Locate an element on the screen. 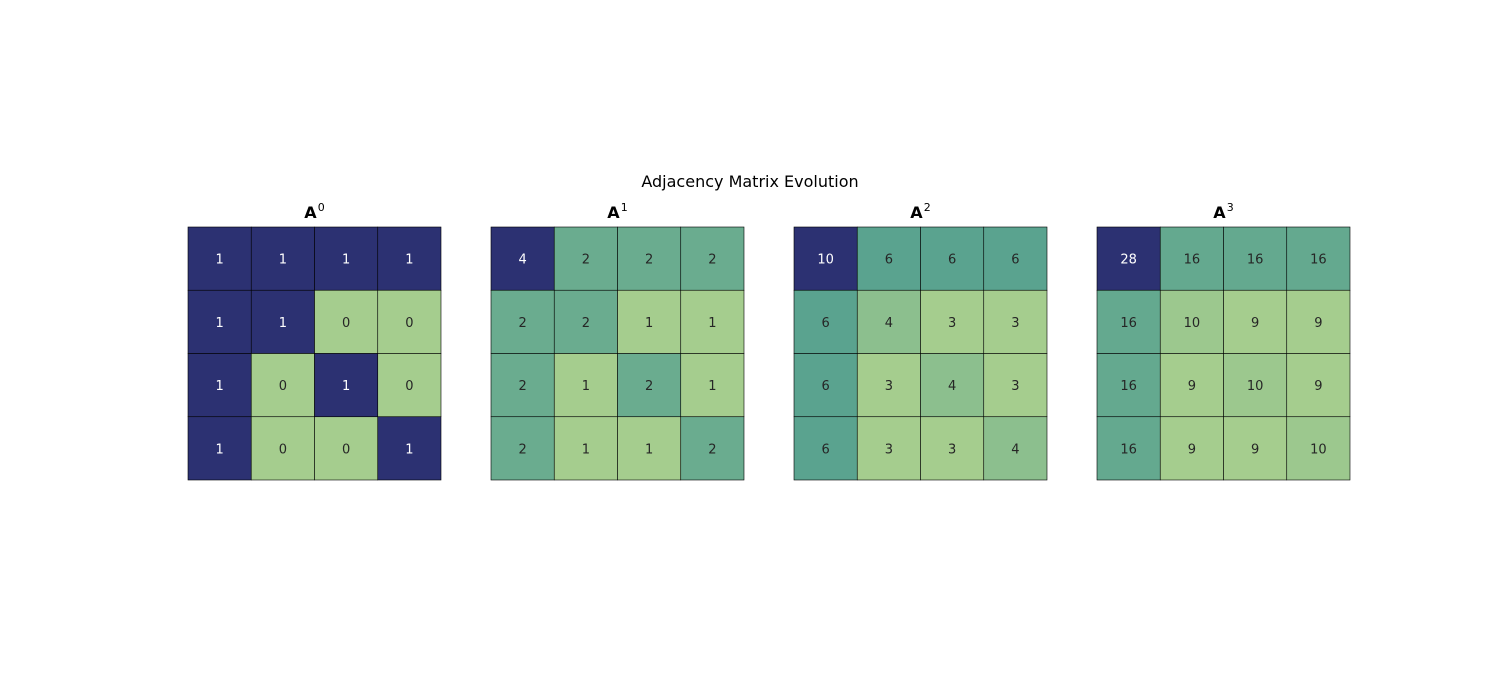 This screenshot has width=1500, height=700. heatmap-cell-label-2-0-3: 6 is located at coordinates (1015, 260).